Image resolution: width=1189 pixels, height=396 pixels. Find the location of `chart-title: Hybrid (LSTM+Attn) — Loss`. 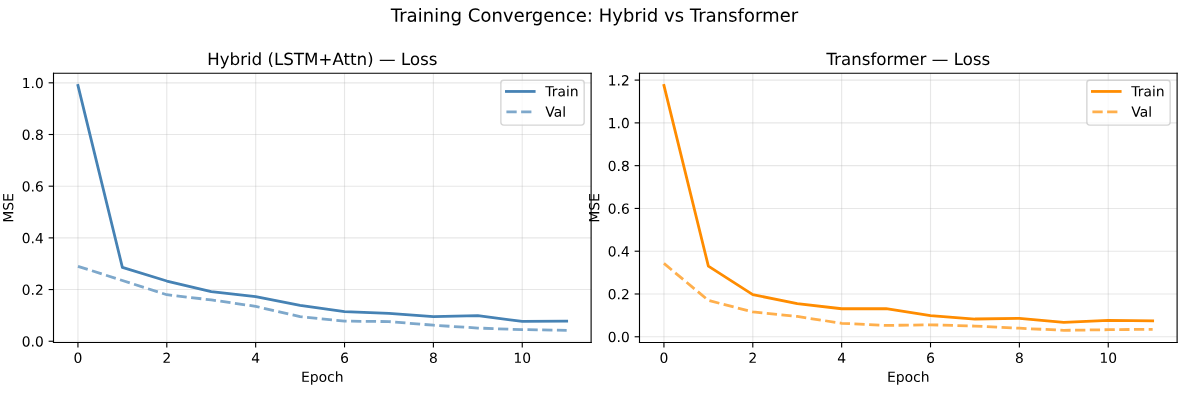

chart-title: Hybrid (LSTM+Attn) — Loss is located at coordinates (322, 60).